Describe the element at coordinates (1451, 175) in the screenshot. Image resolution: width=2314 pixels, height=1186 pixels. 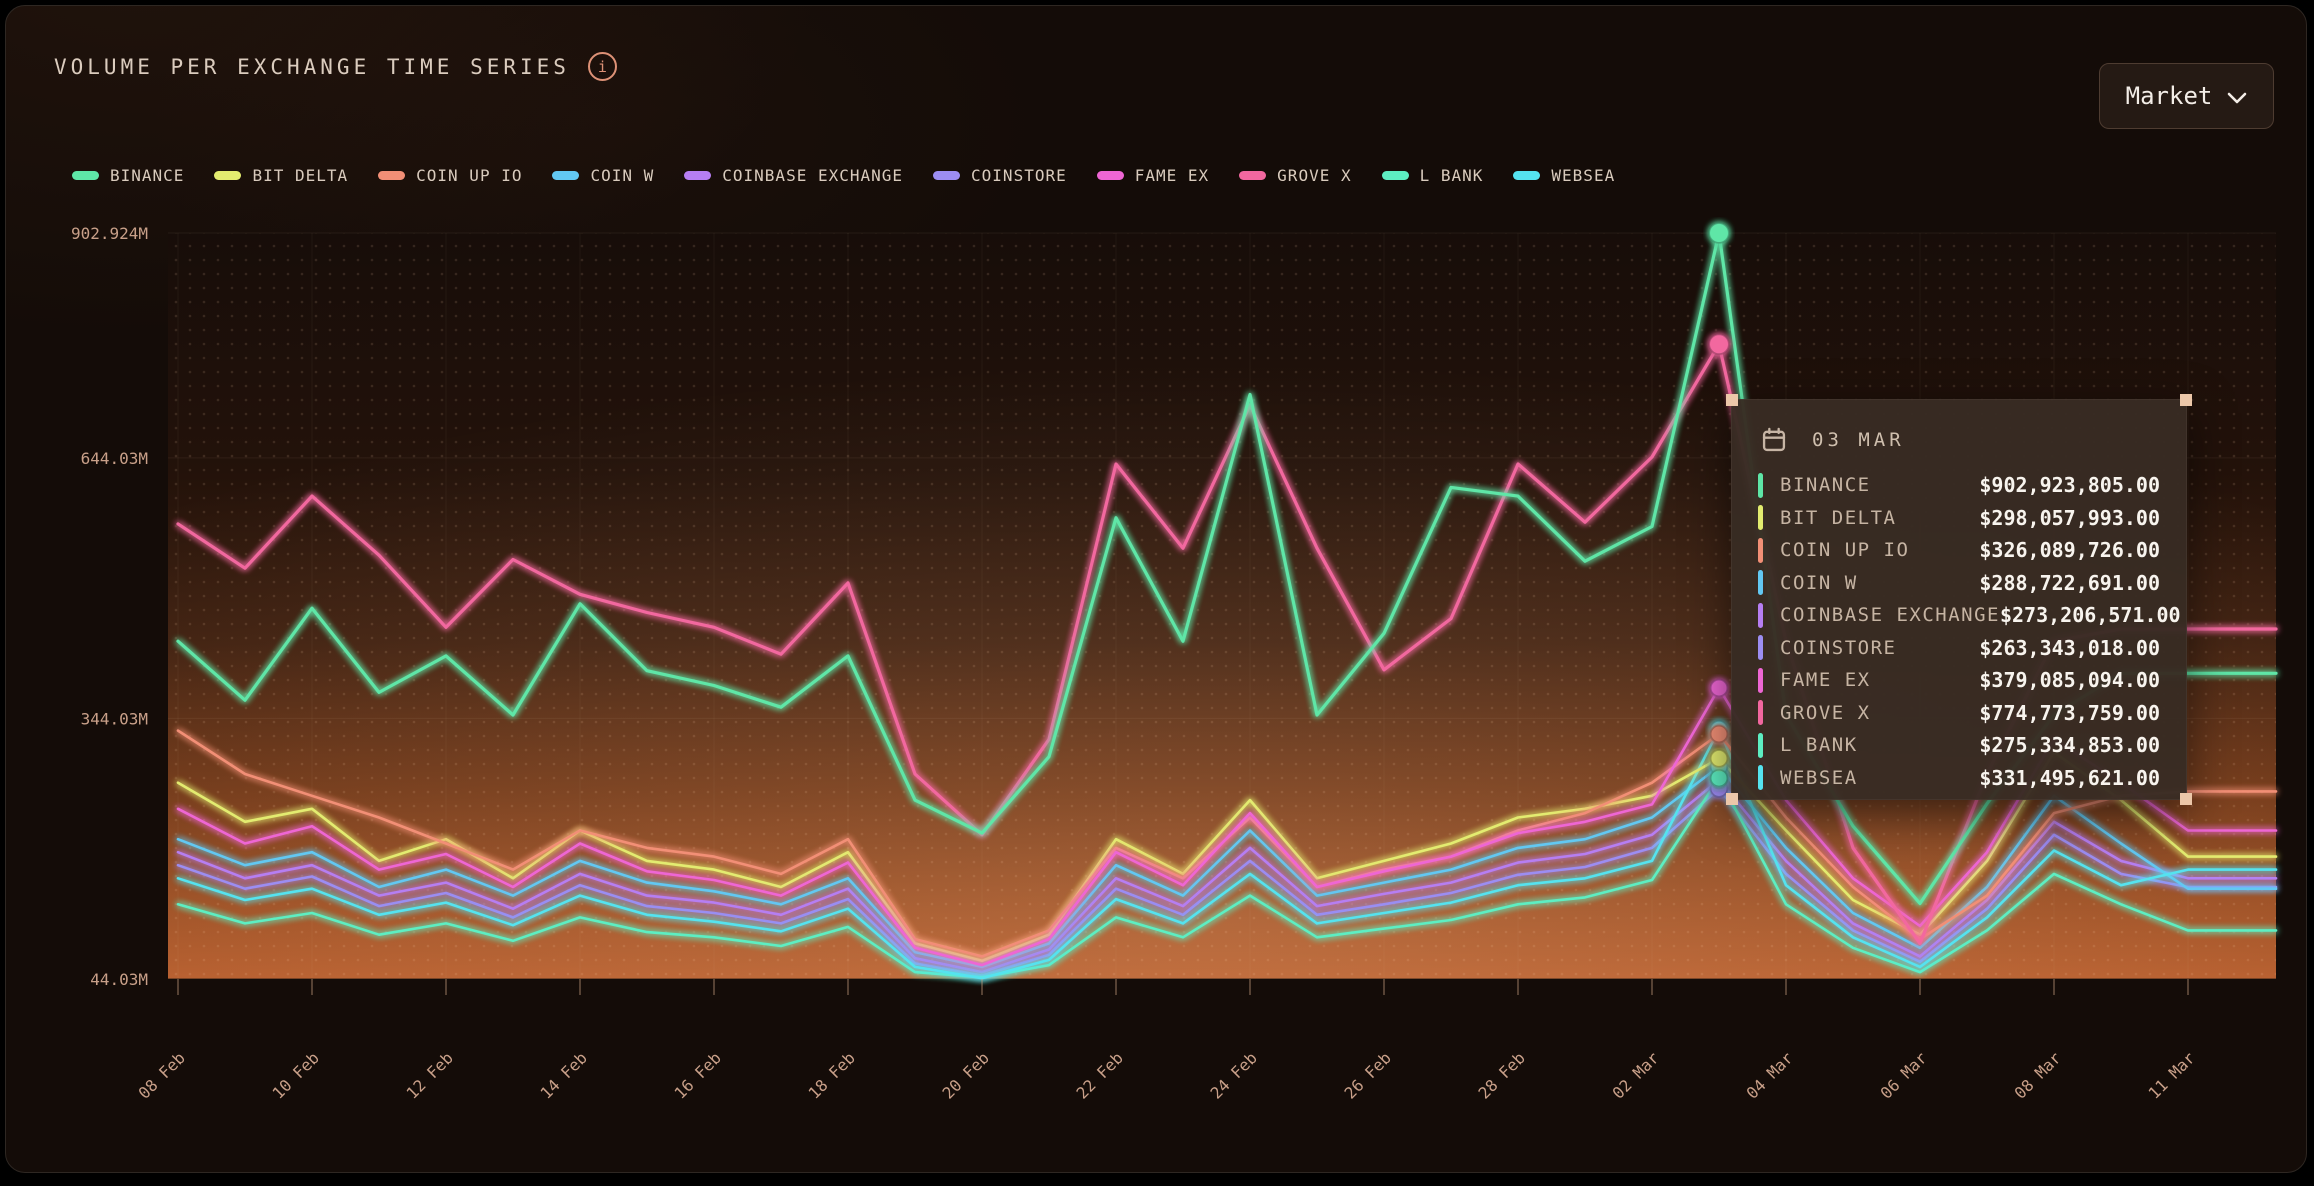
I see `legend-label: L BANK` at that location.